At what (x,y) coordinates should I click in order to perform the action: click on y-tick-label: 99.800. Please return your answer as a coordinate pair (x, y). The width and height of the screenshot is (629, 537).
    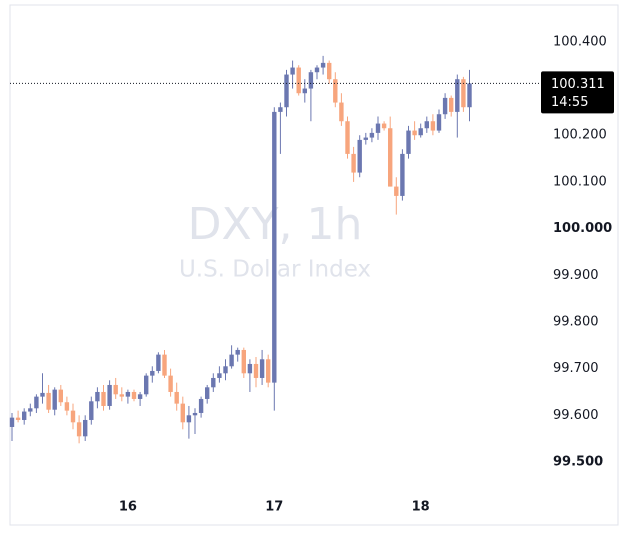
    Looking at the image, I should click on (576, 321).